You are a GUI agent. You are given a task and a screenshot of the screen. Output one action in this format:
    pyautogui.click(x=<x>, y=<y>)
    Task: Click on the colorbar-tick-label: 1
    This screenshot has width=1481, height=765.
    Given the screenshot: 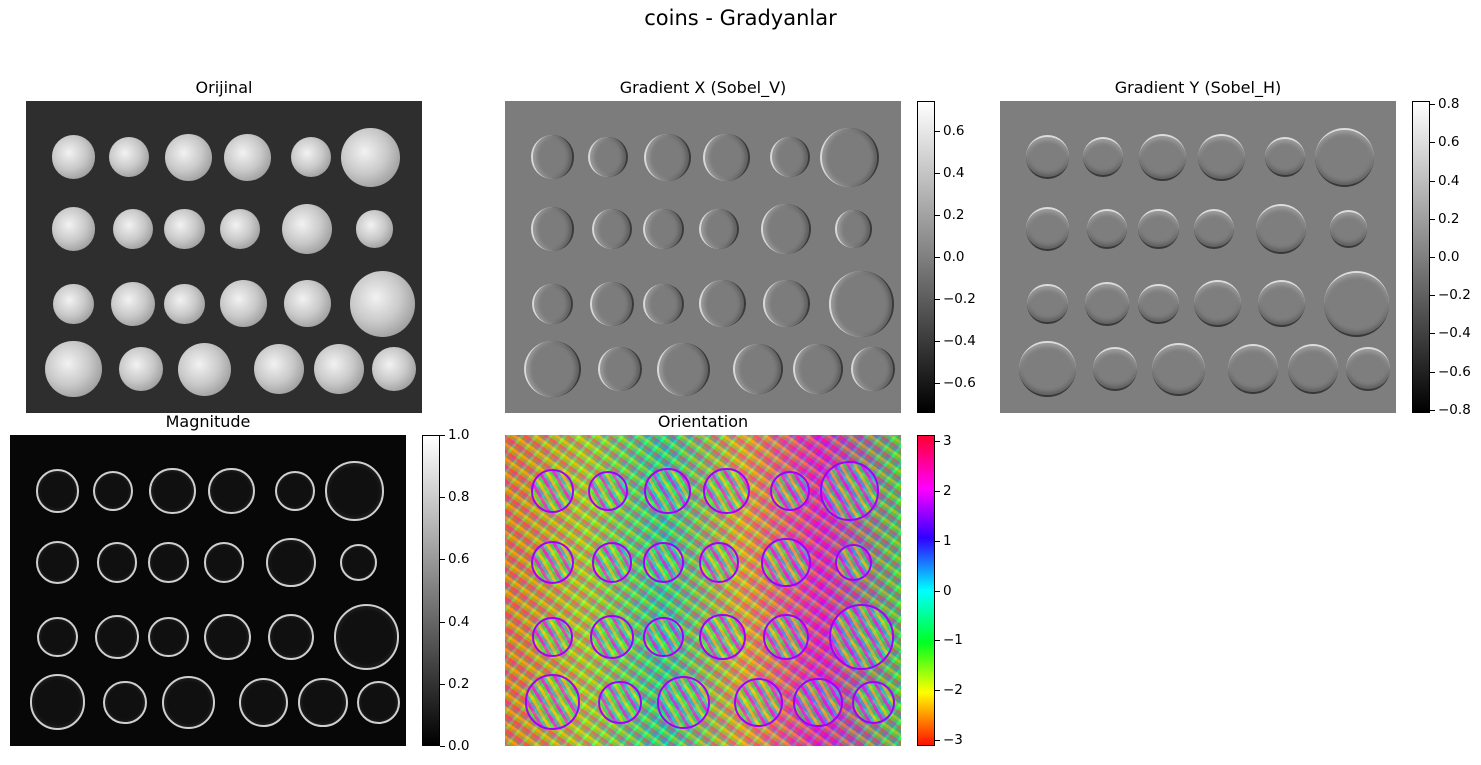 What is the action you would take?
    pyautogui.click(x=947, y=540)
    